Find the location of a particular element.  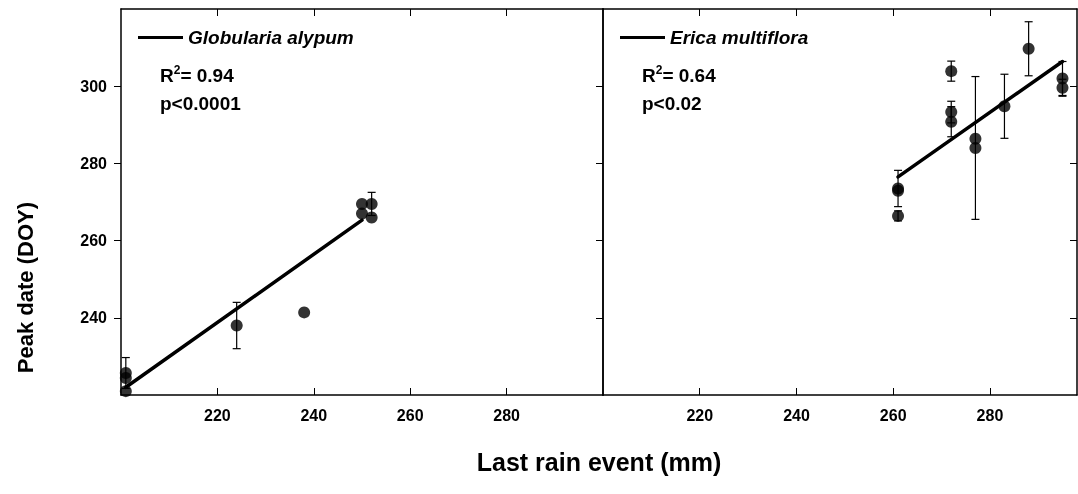

annotation: p<0.0001 is located at coordinates (201, 103).